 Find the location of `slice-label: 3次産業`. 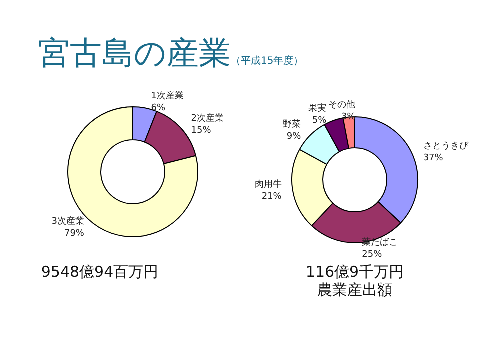

slice-label: 3次産業 is located at coordinates (68, 222).